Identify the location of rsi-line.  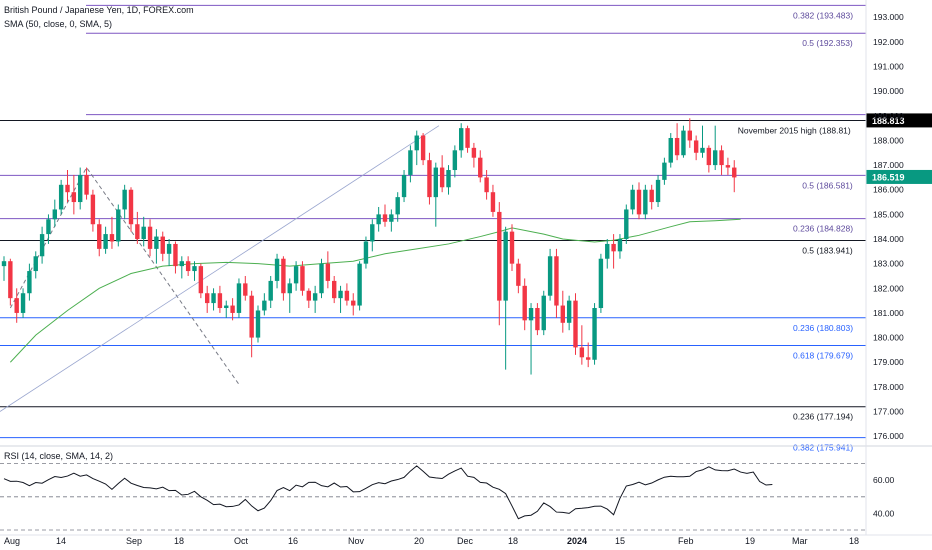
(388, 492).